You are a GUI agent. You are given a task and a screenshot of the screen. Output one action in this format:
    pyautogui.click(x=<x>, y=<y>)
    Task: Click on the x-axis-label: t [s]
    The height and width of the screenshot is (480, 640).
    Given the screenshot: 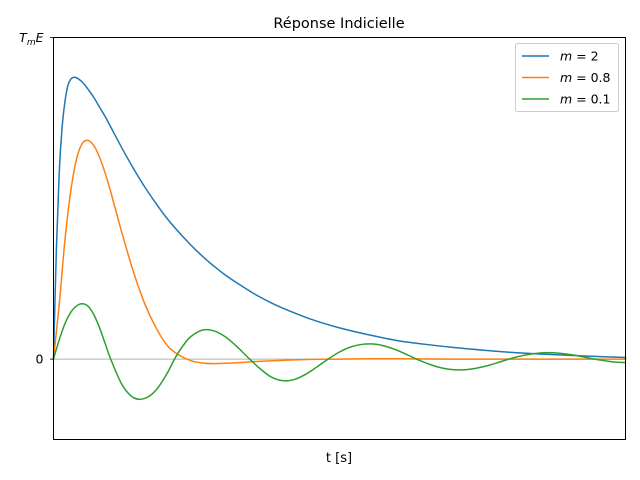 What is the action you would take?
    pyautogui.click(x=339, y=458)
    